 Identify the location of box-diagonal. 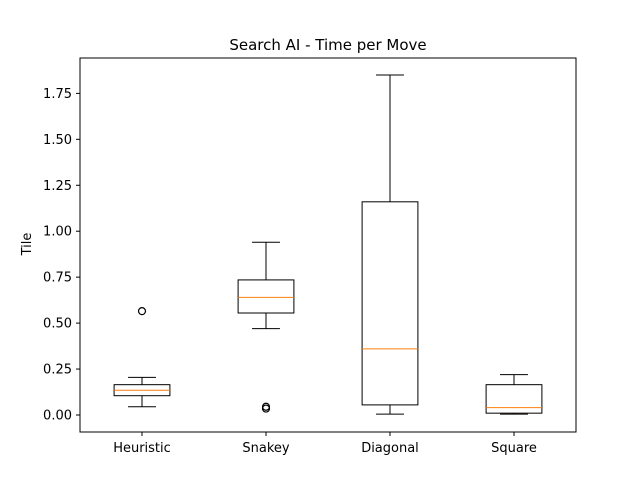
(390, 303).